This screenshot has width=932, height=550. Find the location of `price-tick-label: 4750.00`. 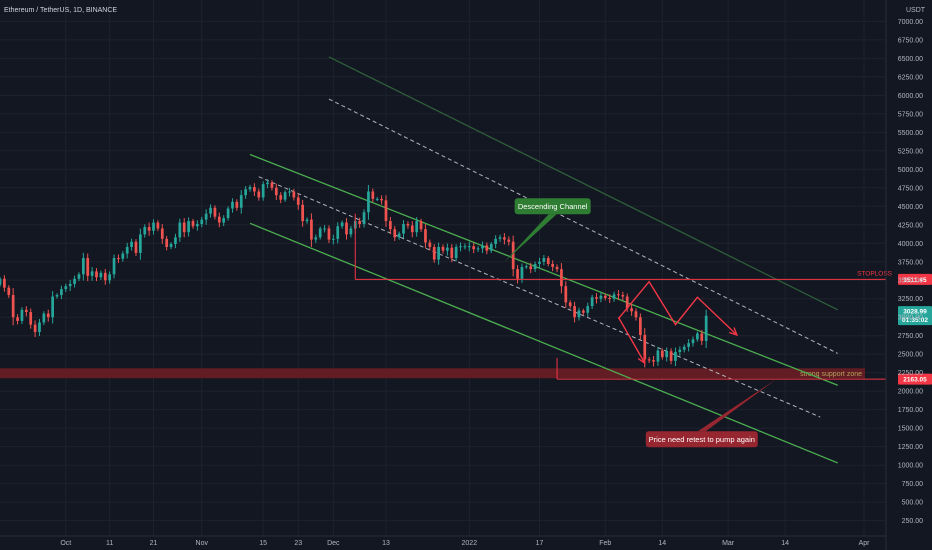

price-tick-label: 4750.00 is located at coordinates (910, 188).